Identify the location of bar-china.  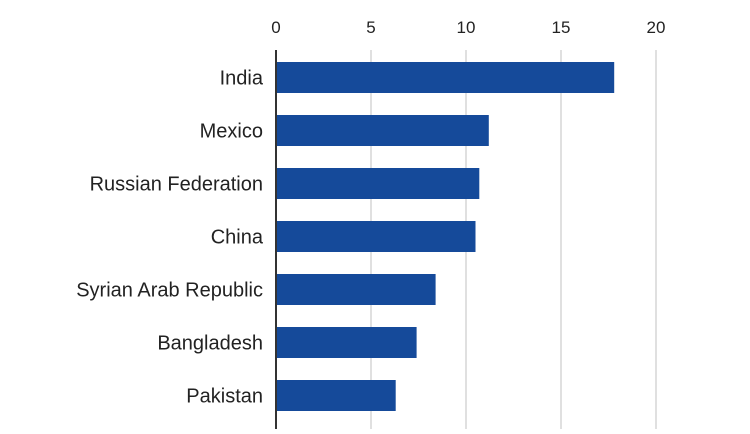
(376, 236).